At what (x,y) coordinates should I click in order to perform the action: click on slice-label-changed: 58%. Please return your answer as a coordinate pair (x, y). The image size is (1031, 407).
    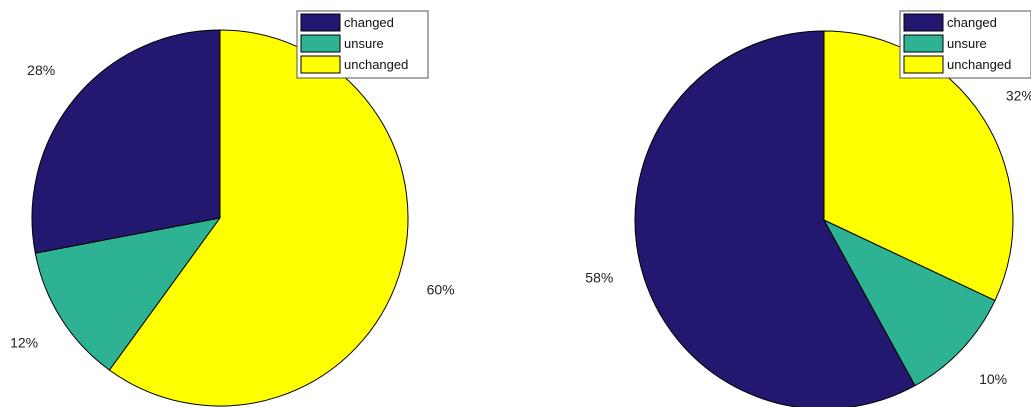
    Looking at the image, I should click on (599, 278).